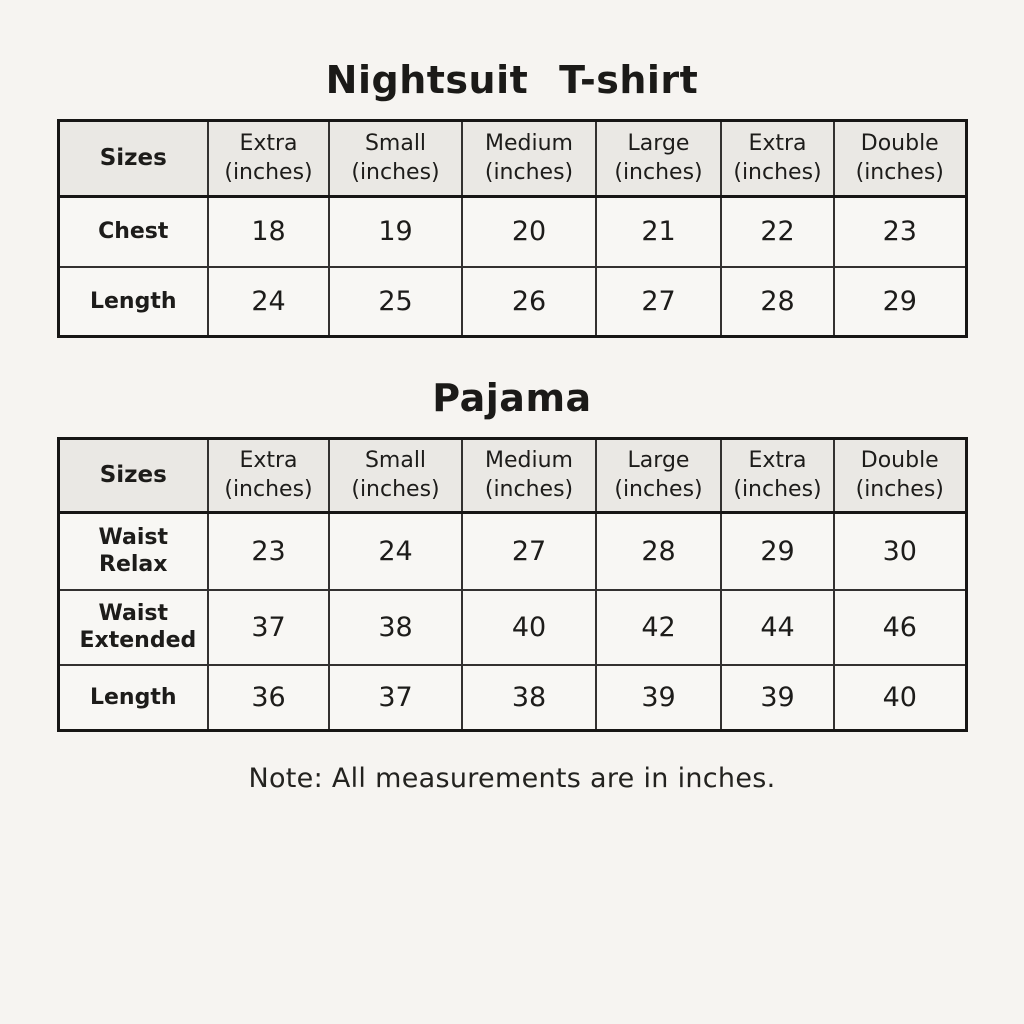 The height and width of the screenshot is (1024, 1024). What do you see at coordinates (268, 697) in the screenshot?
I see `value-cell: 36` at bounding box center [268, 697].